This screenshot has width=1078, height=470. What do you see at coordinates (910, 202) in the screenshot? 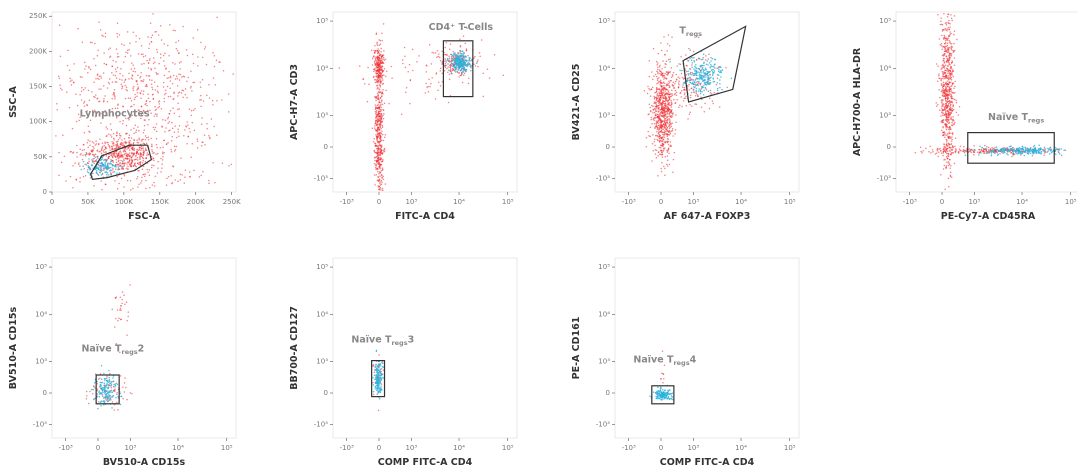
I see `x-tick-label: -10³` at bounding box center [910, 202].